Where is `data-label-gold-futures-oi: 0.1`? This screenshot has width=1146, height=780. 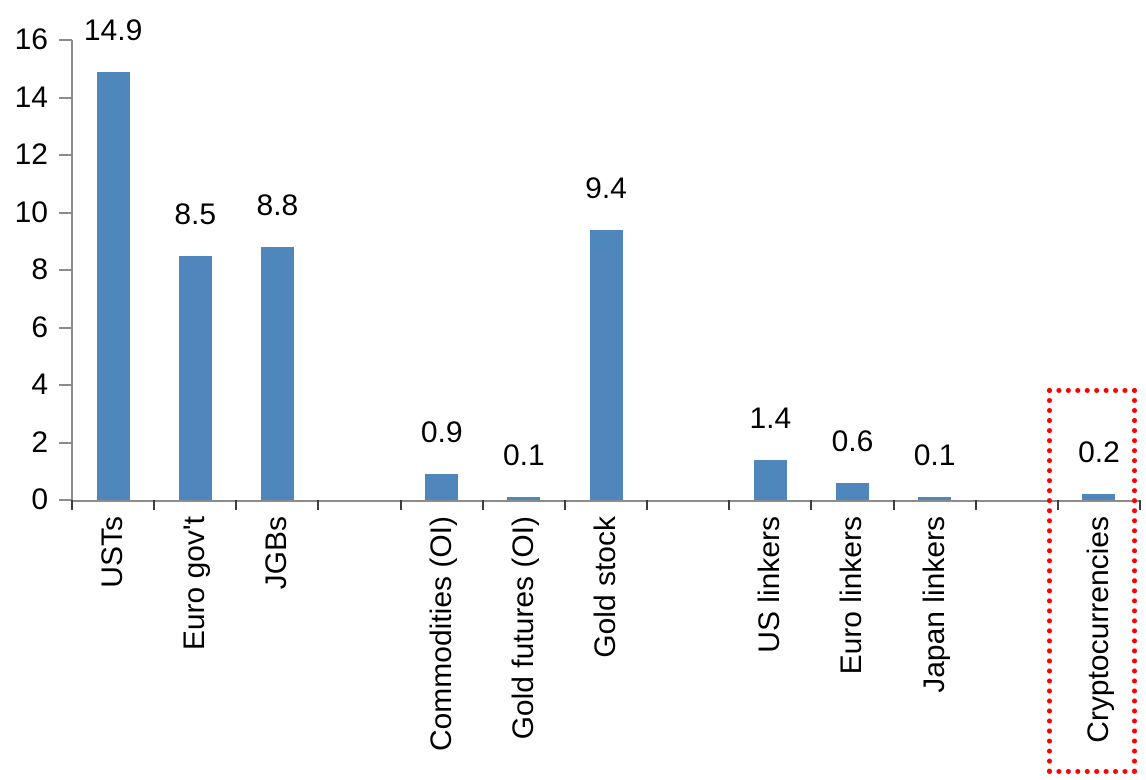
data-label-gold-futures-oi: 0.1 is located at coordinates (523, 456).